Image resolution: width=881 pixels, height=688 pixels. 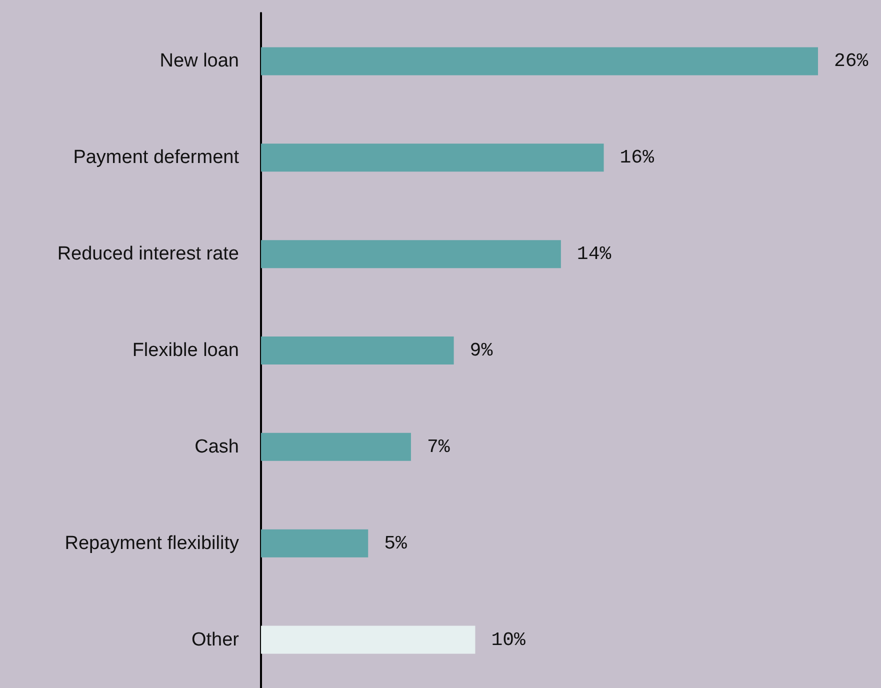 I want to click on y-tick-label: Repayment flexibility, so click(x=152, y=543).